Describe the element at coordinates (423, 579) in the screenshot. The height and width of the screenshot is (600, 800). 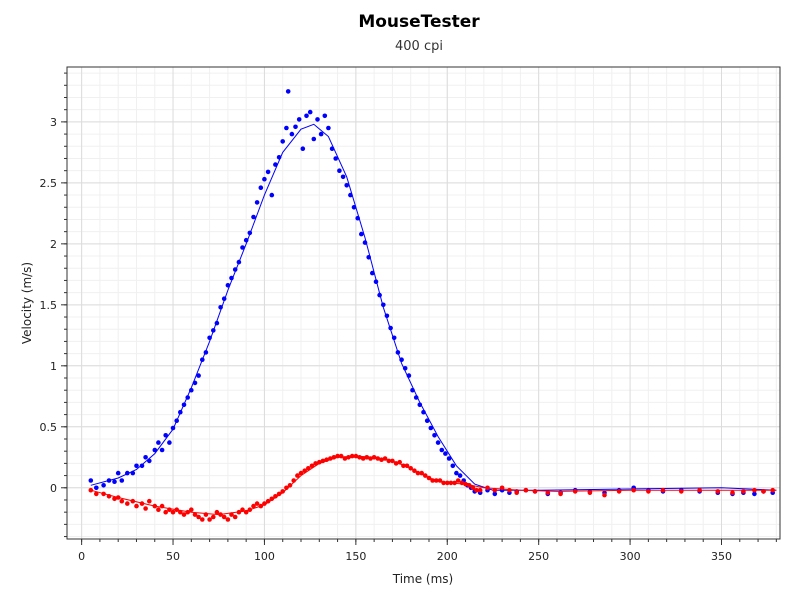
I see `x-axis-label: Time (ms)` at that location.